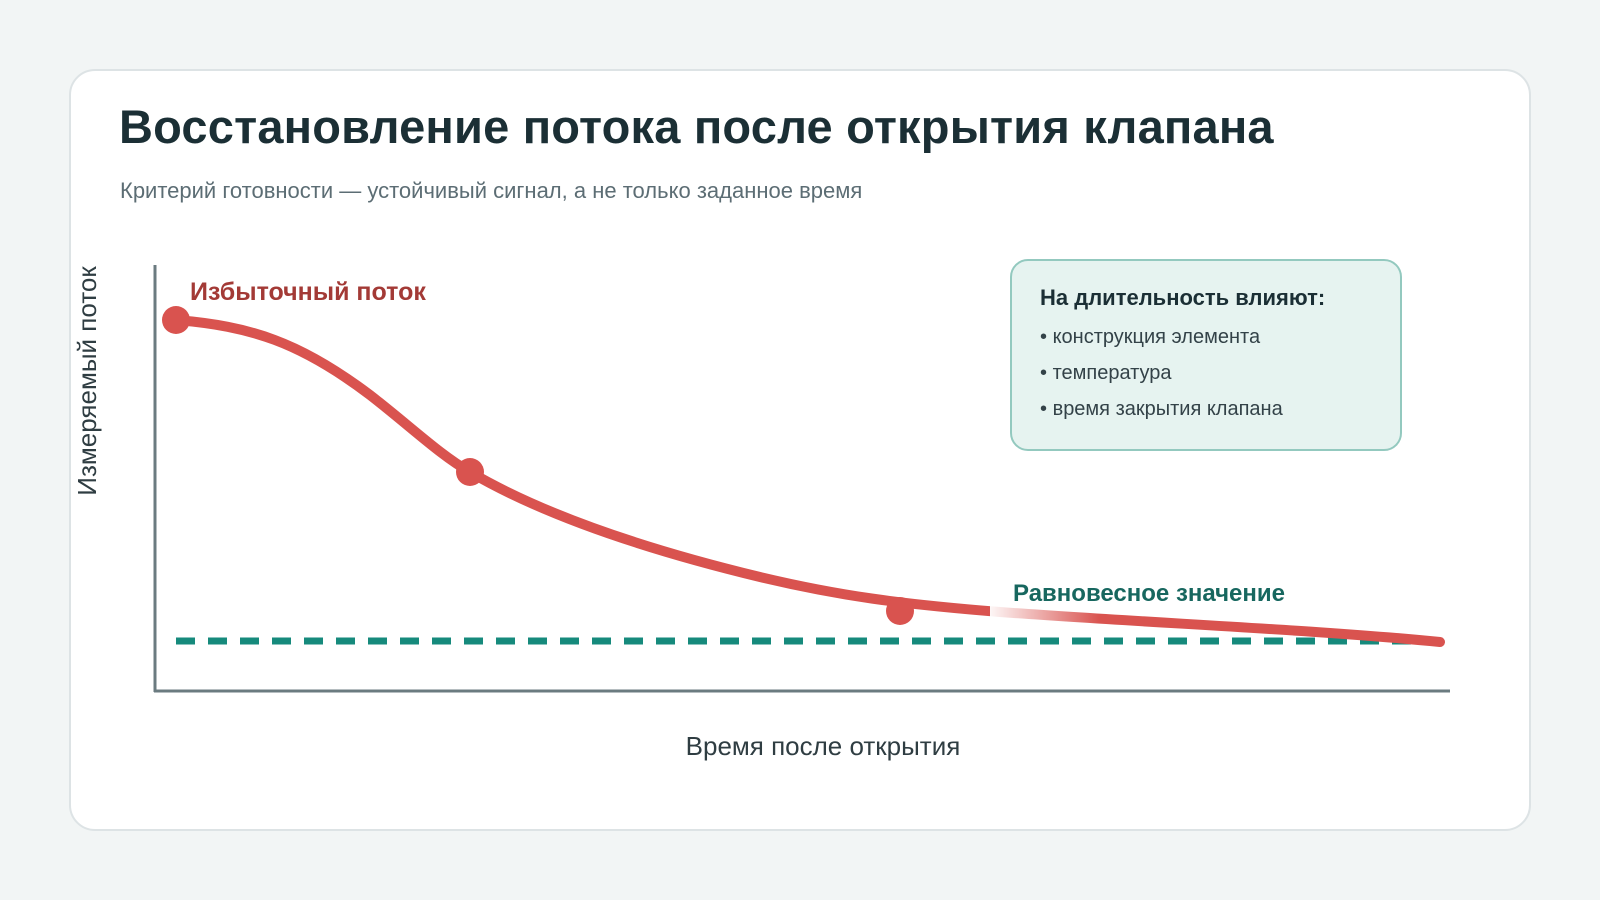 The image size is (1600, 900). I want to click on x-axis-title: Время после открытия, so click(823, 746).